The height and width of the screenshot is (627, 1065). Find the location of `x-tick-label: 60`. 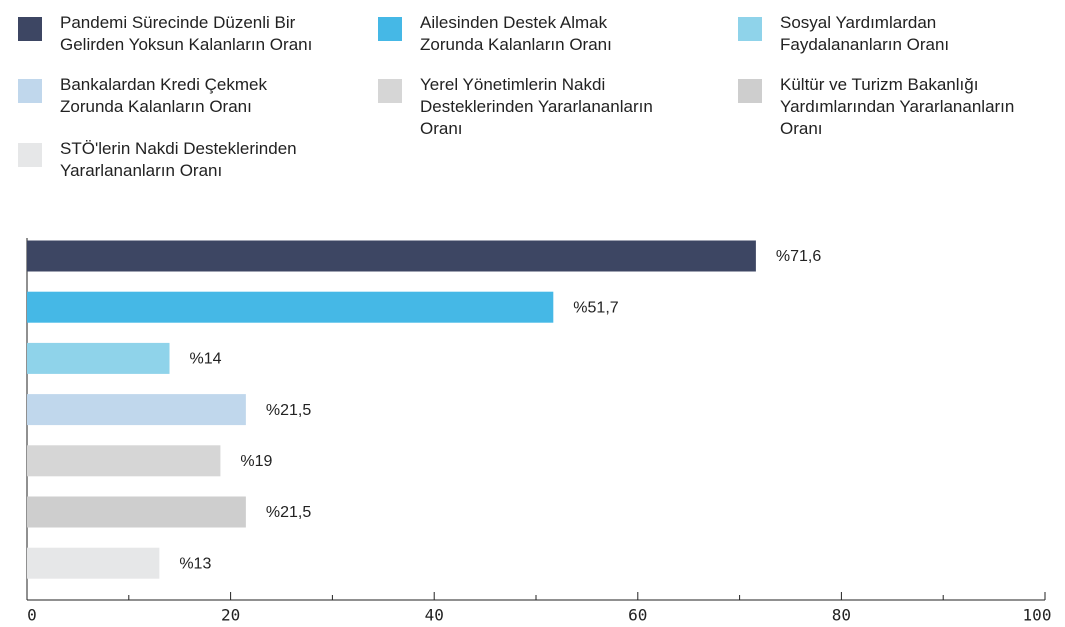

x-tick-label: 60 is located at coordinates (637, 615).